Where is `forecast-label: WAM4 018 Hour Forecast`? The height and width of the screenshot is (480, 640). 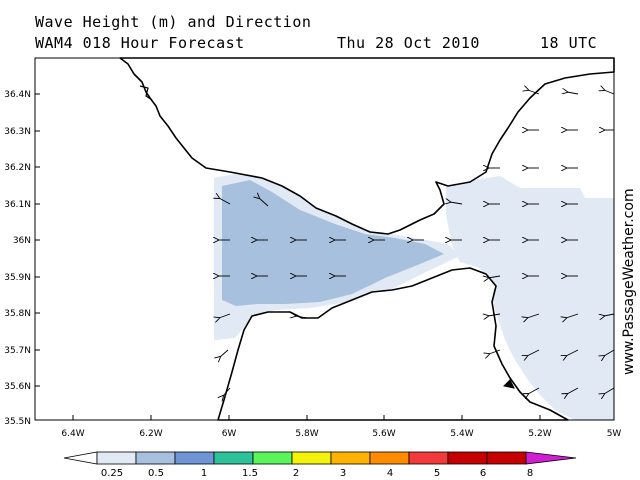
forecast-label: WAM4 018 Hour Forecast is located at coordinates (140, 43).